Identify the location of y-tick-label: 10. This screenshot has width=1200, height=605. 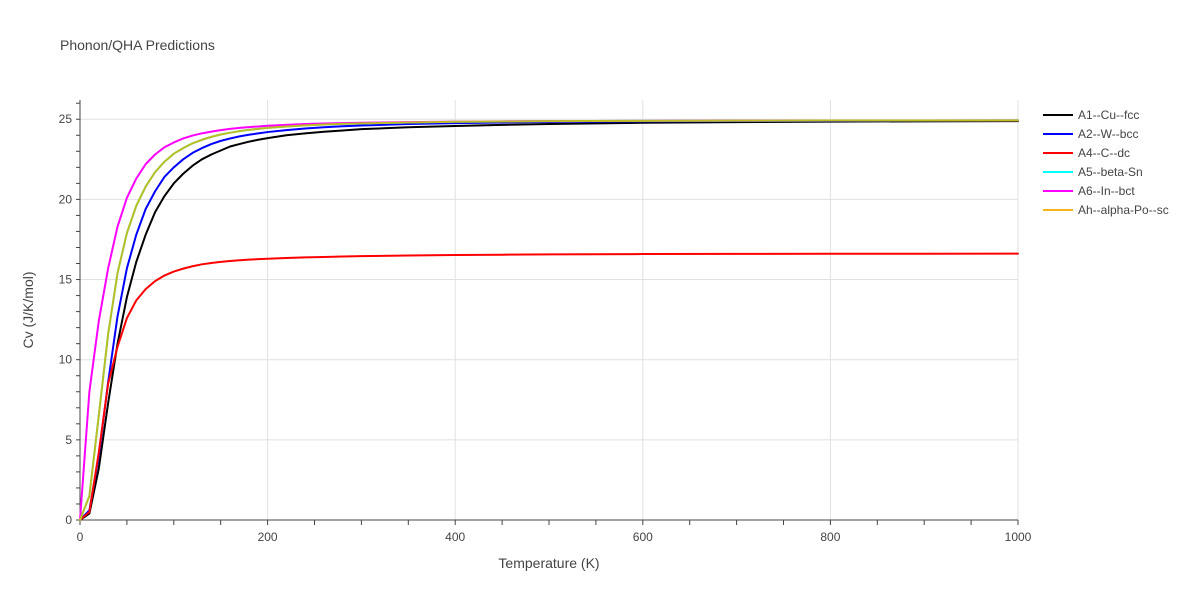
(66, 360).